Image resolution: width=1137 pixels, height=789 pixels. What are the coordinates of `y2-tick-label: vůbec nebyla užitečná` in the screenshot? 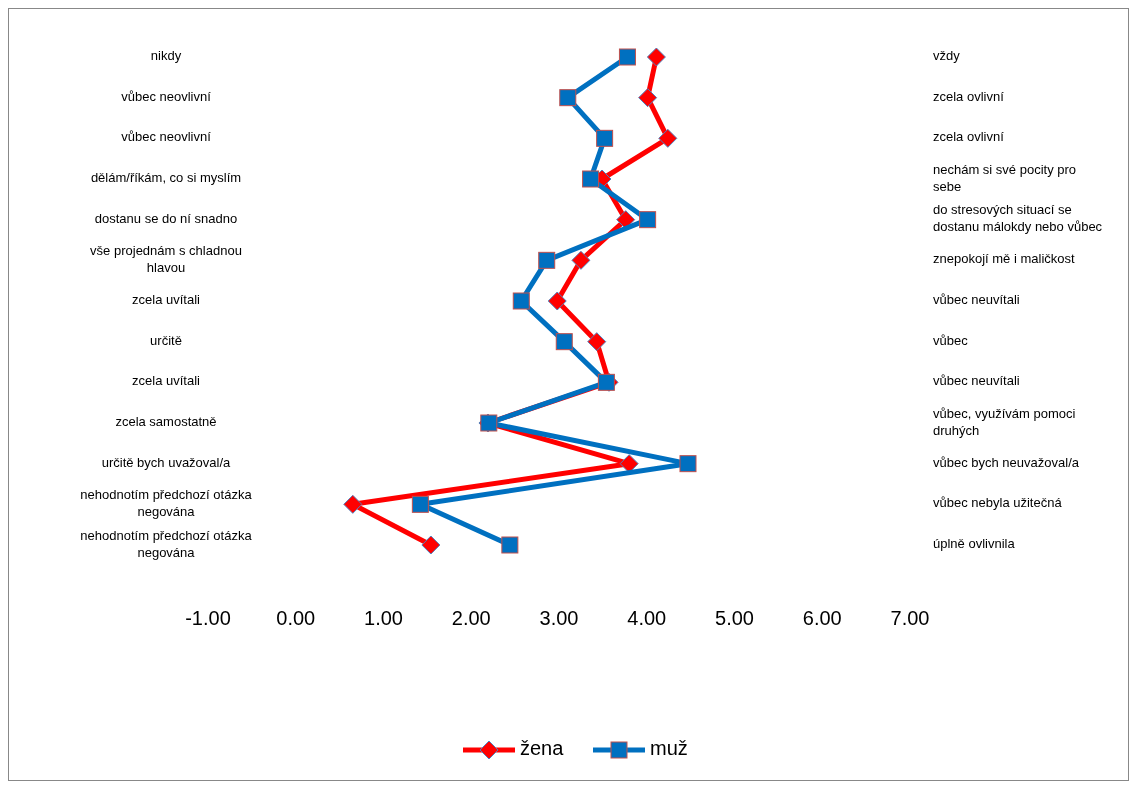 It's located at (998, 503).